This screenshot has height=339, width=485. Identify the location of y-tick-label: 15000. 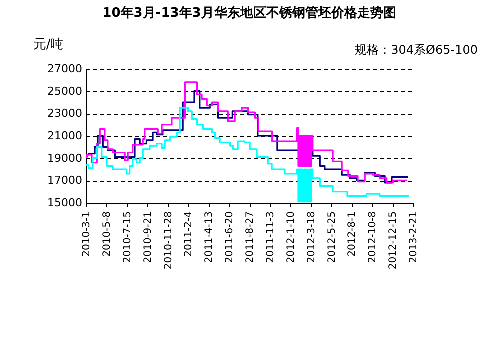
(65, 203).